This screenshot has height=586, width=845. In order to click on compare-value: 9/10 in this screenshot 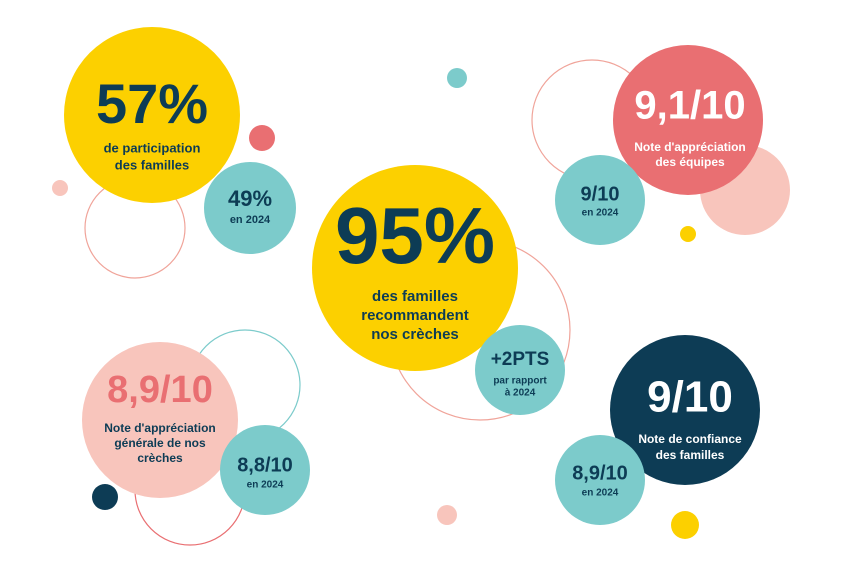, I will do `click(600, 194)`.